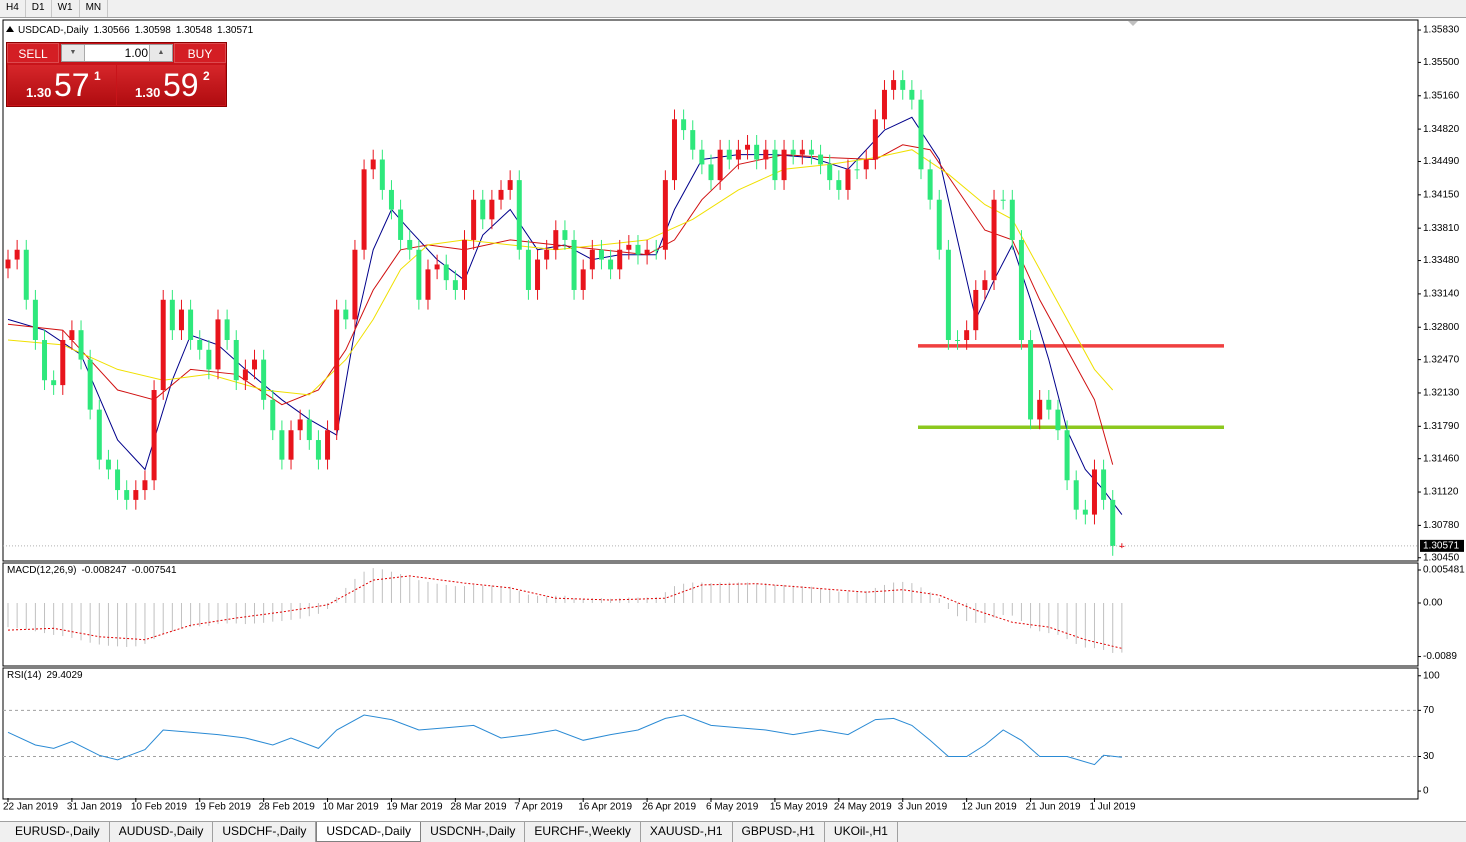 Image resolution: width=1466 pixels, height=842 pixels. What do you see at coordinates (66, 8) in the screenshot?
I see `timeframe-button: W1` at bounding box center [66, 8].